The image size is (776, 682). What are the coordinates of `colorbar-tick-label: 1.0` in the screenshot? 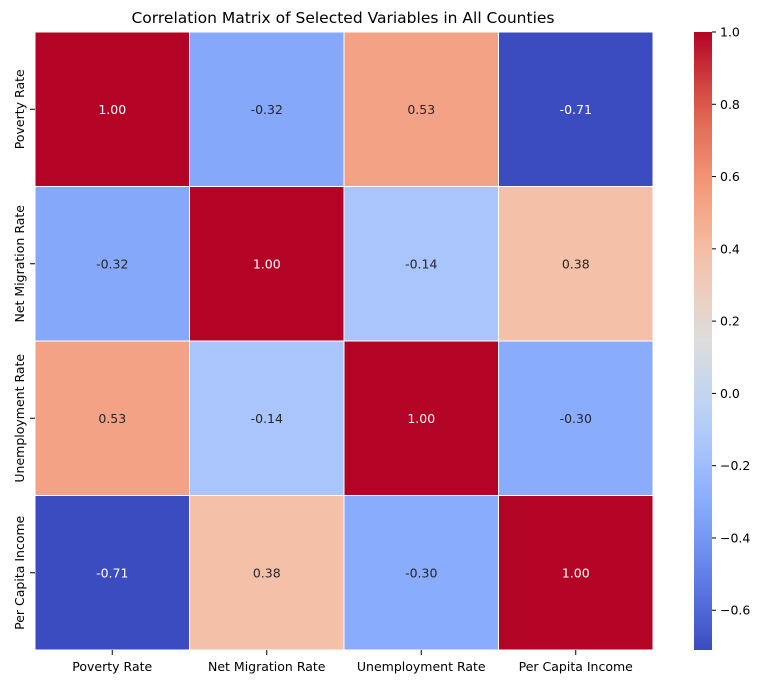 It's located at (730, 32).